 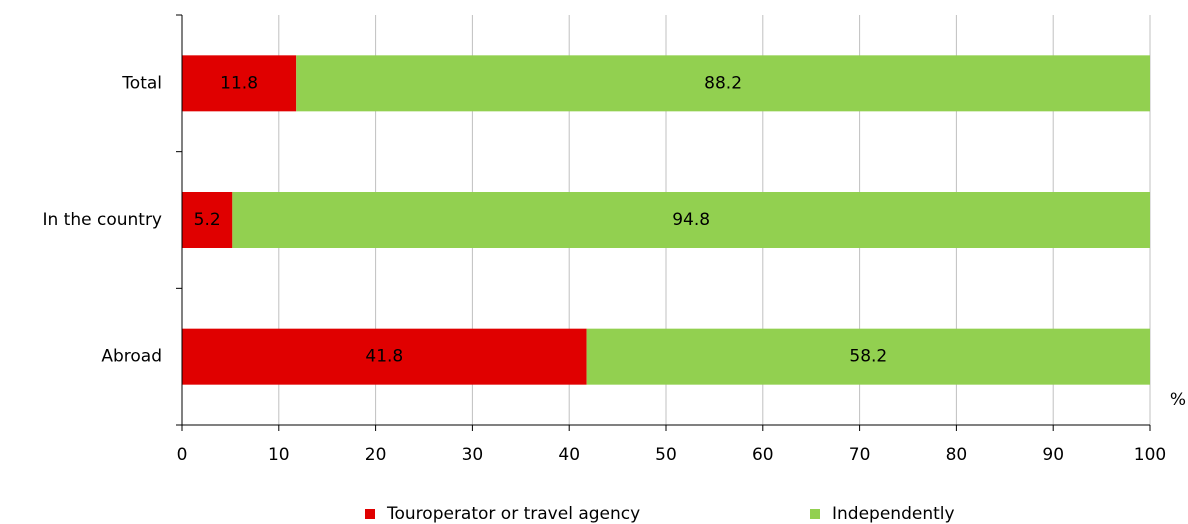 I want to click on y-tick-label: Abroad, so click(x=131, y=357).